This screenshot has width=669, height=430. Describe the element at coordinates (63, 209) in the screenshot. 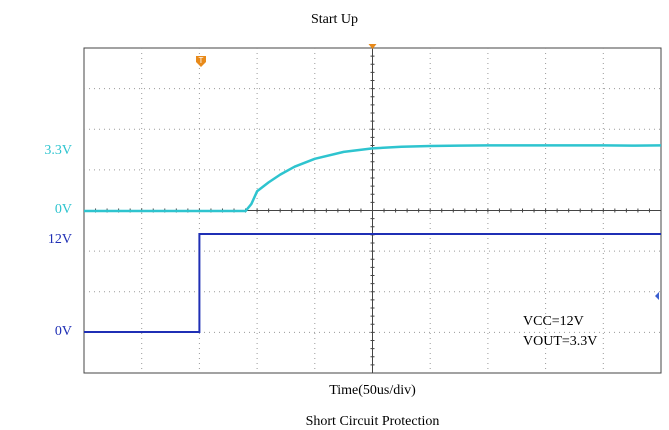

I see `y-label-vout-0v: 0V` at that location.